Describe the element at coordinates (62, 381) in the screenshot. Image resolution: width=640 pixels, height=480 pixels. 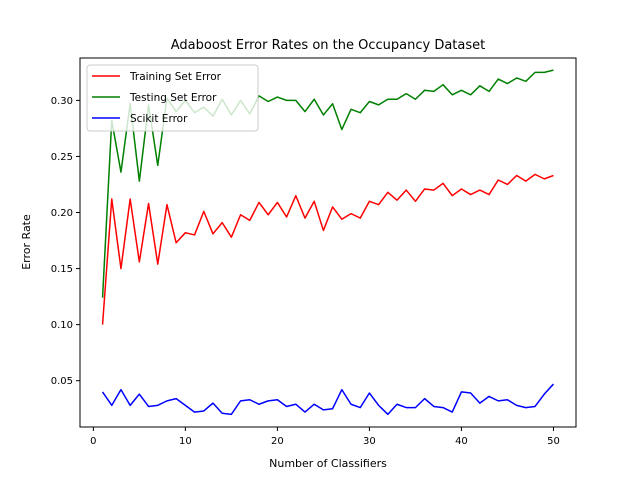
I see `y-tick-label: 0.05` at that location.